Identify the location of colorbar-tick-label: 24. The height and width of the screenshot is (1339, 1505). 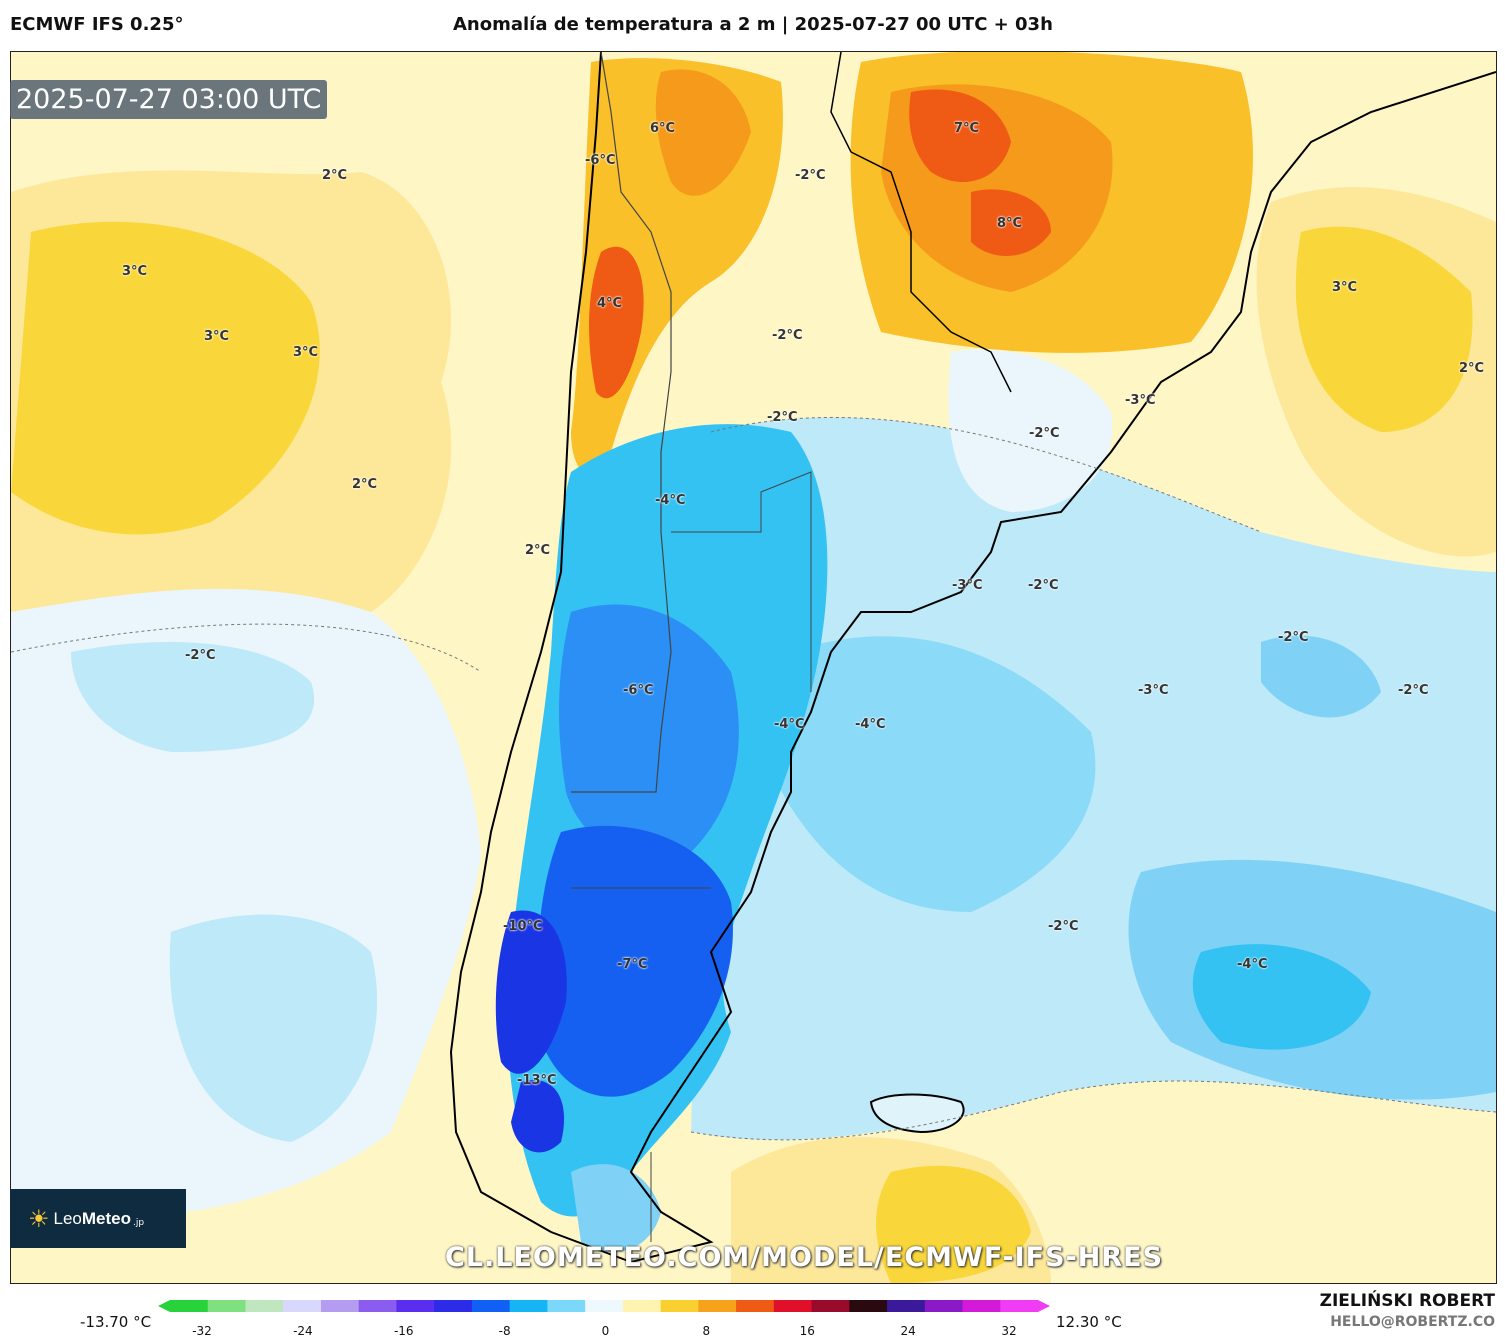
(908, 1331).